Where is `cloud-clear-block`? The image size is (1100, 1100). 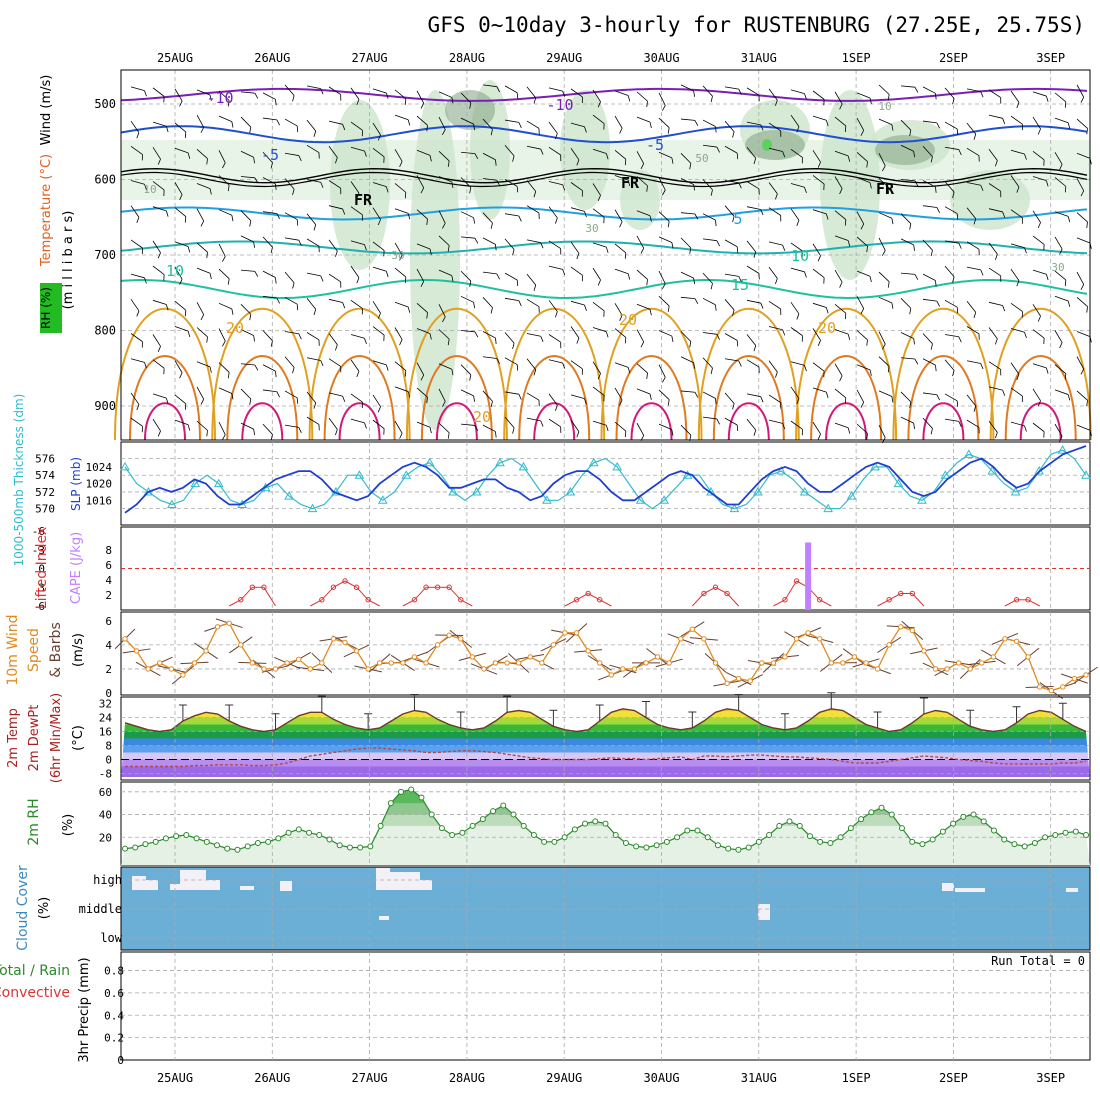
cloud-clear-block is located at coordinates (175, 887).